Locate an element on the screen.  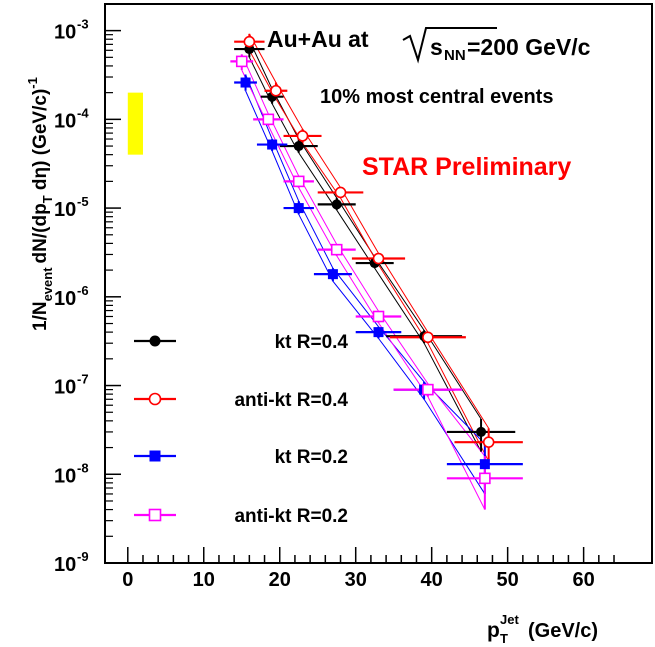
title-sqrt-s: s is located at coordinates (436, 47).